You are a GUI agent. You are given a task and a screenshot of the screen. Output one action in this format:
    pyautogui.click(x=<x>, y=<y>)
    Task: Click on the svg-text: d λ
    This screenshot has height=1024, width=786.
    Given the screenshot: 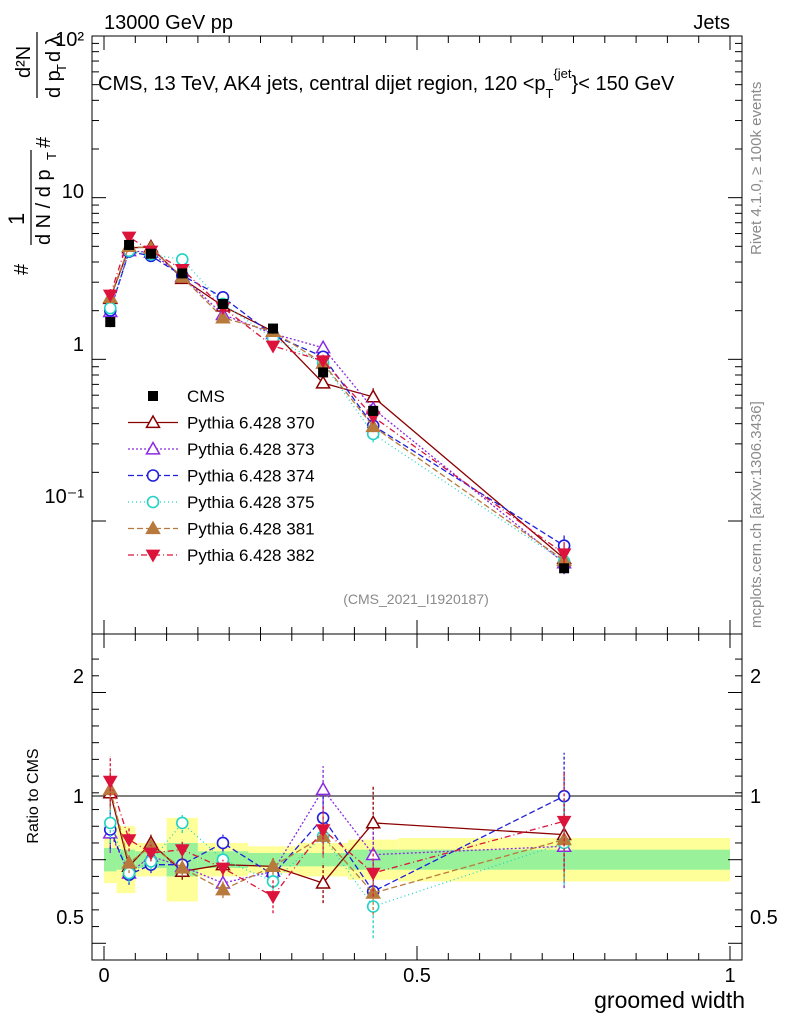 What is the action you would take?
    pyautogui.click(x=54, y=48)
    